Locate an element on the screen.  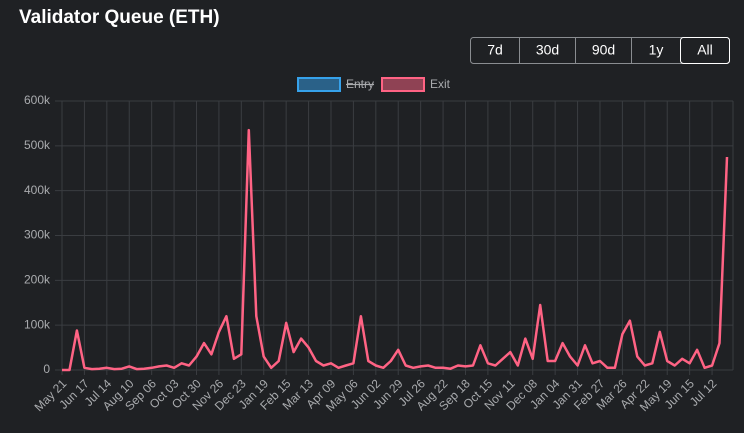
legend-label: Exit is located at coordinates (440, 84).